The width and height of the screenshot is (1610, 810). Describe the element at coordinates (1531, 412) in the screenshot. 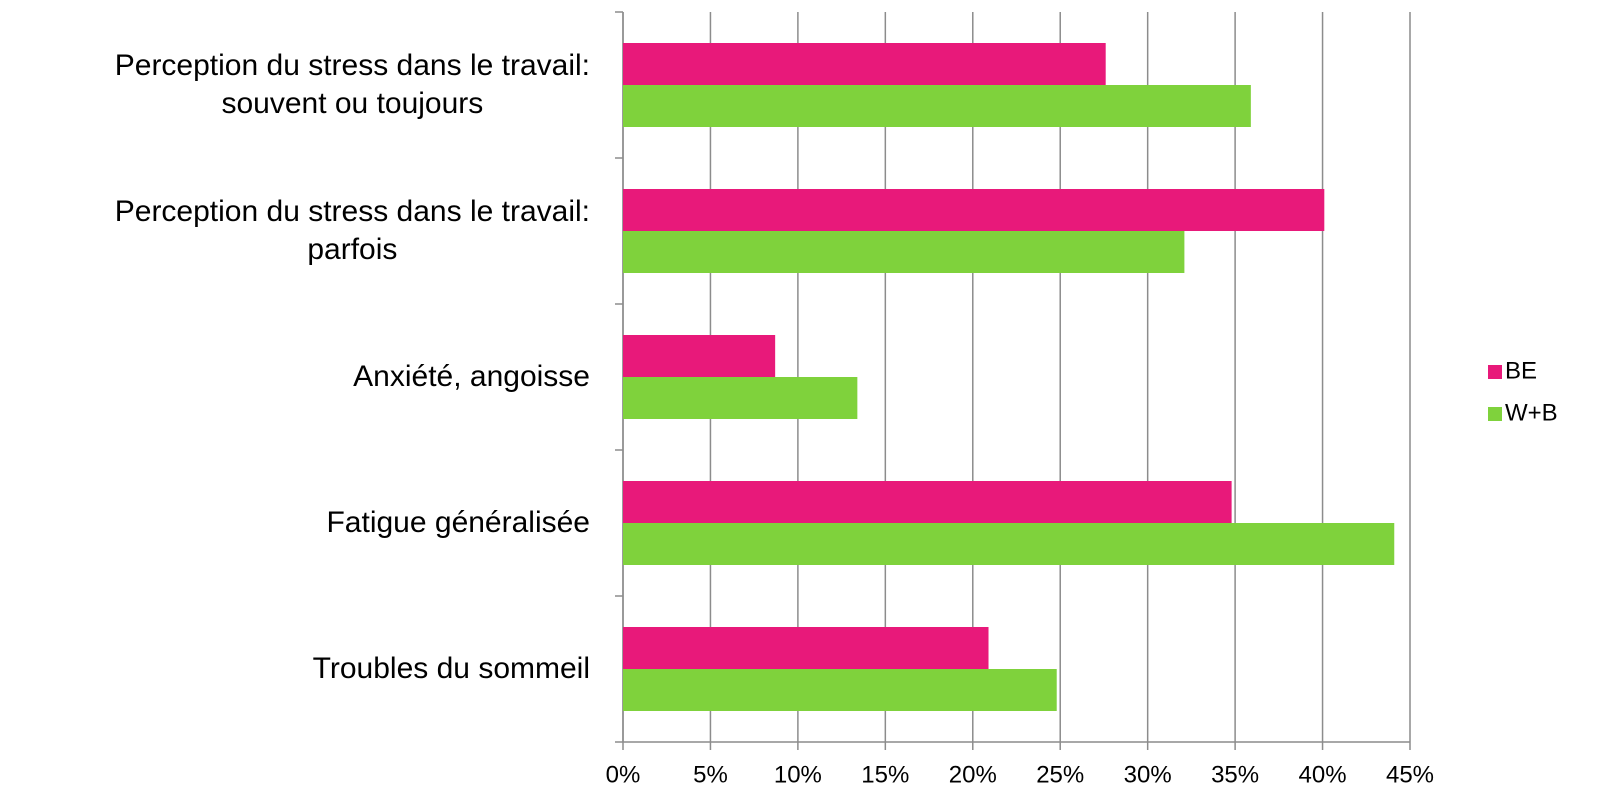

I see `legend-label: W+B` at that location.